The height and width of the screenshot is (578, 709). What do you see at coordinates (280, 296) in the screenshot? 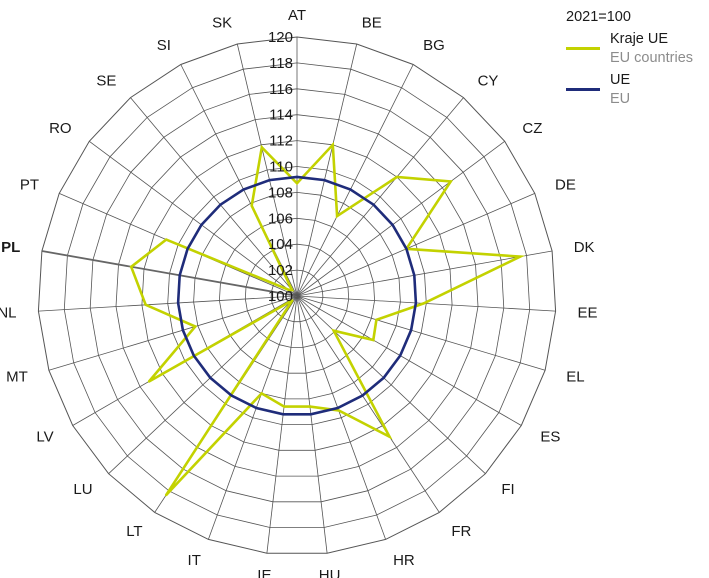
I see `tick-label: 100` at bounding box center [280, 296].